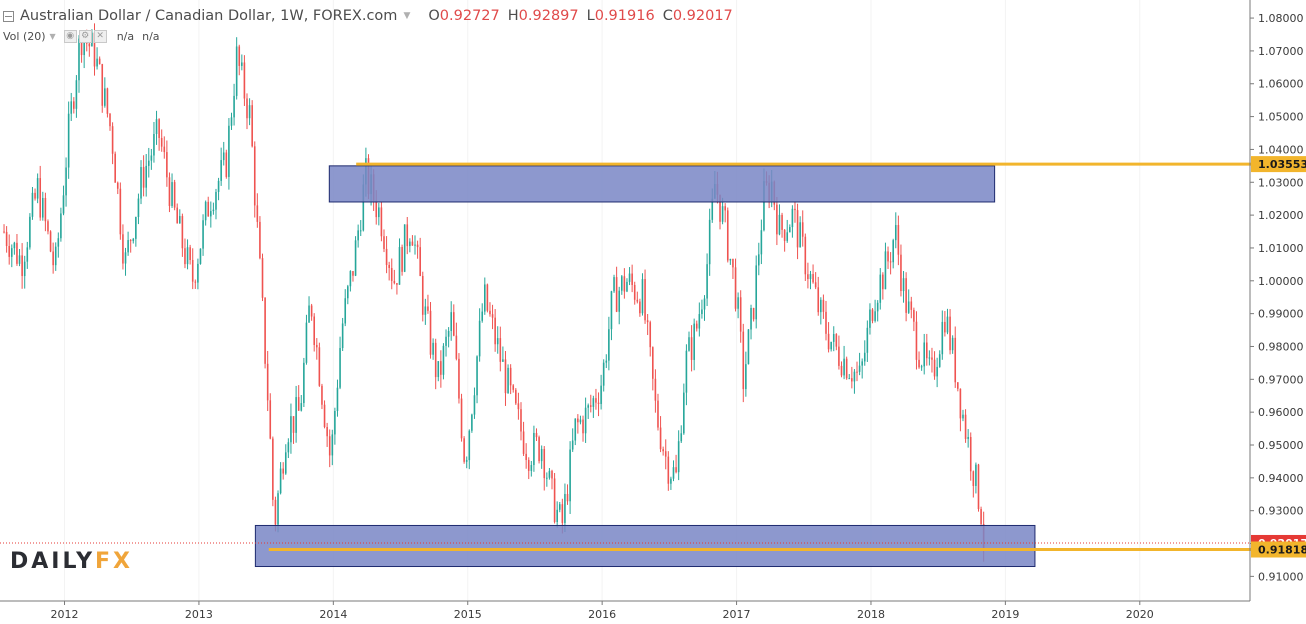 This screenshot has height=624, width=1306. I want to click on y-tick-label: 1.06000, so click(1281, 84).